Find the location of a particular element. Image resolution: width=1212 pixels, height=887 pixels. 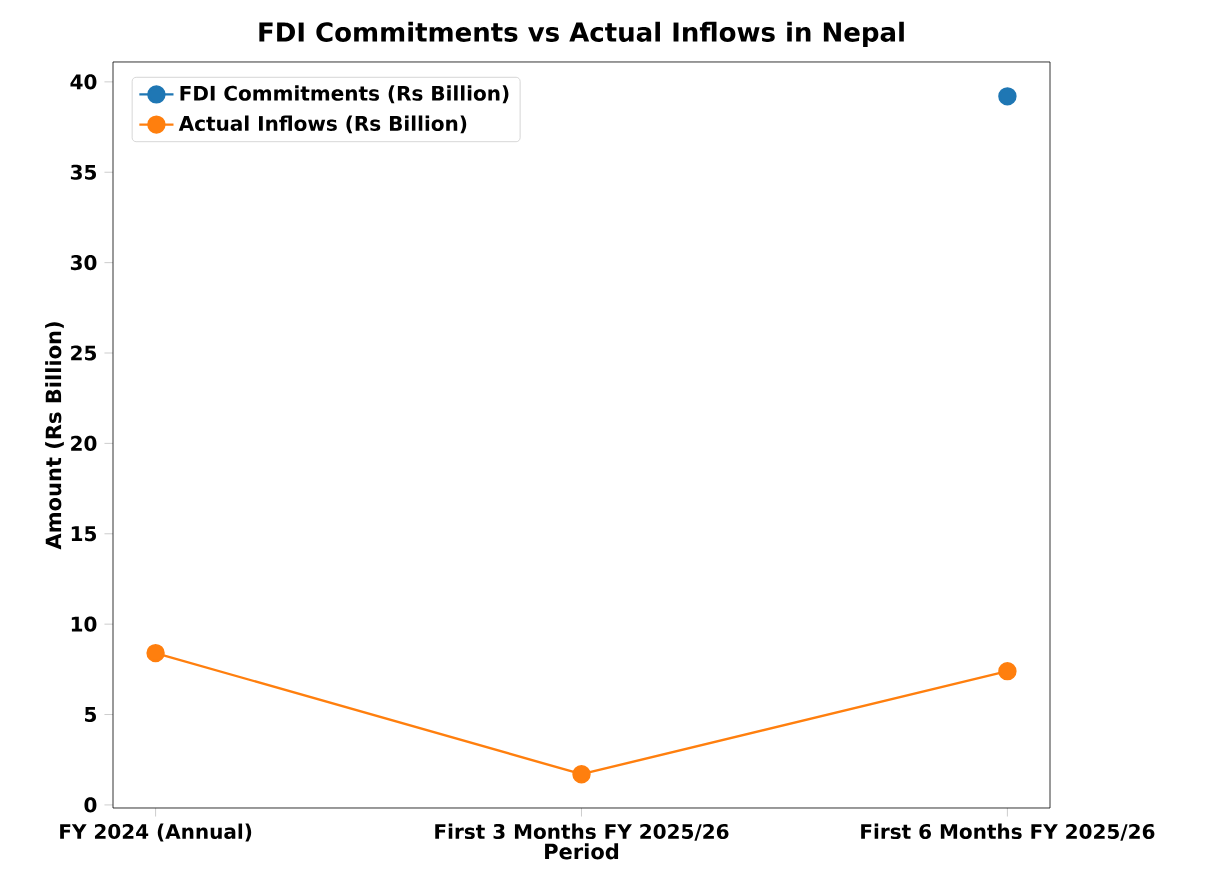

legend-label: FDI Commitments (Rs Billion) is located at coordinates (344, 94).